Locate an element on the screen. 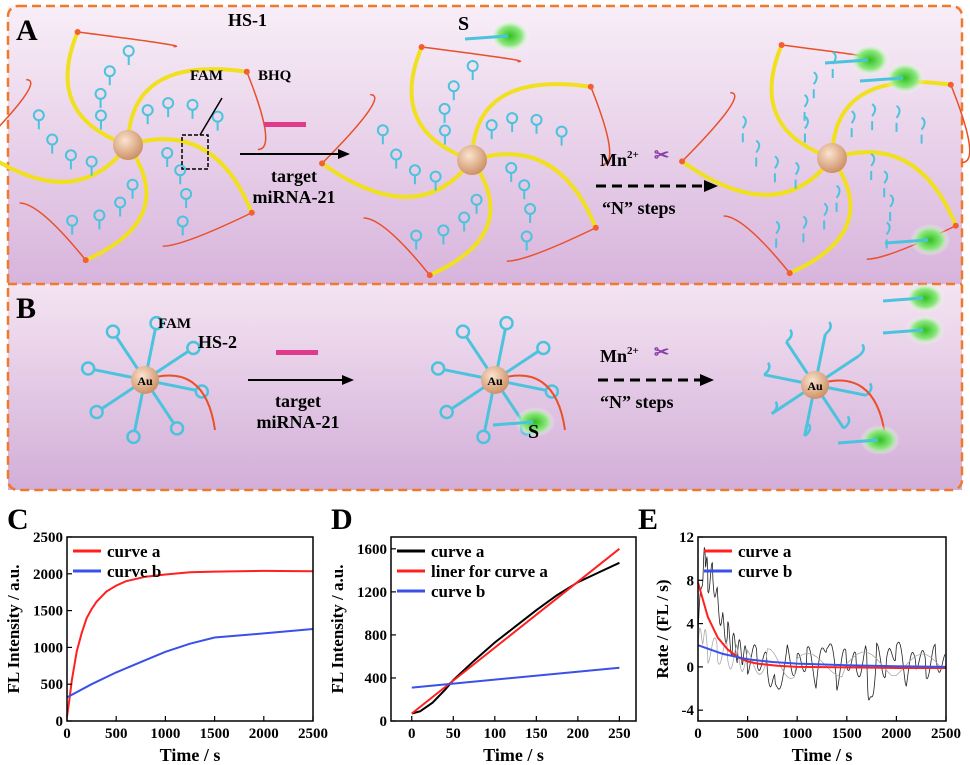 The width and height of the screenshot is (970, 765). arrow-a-label-2: miRNA-21 is located at coordinates (294, 197).